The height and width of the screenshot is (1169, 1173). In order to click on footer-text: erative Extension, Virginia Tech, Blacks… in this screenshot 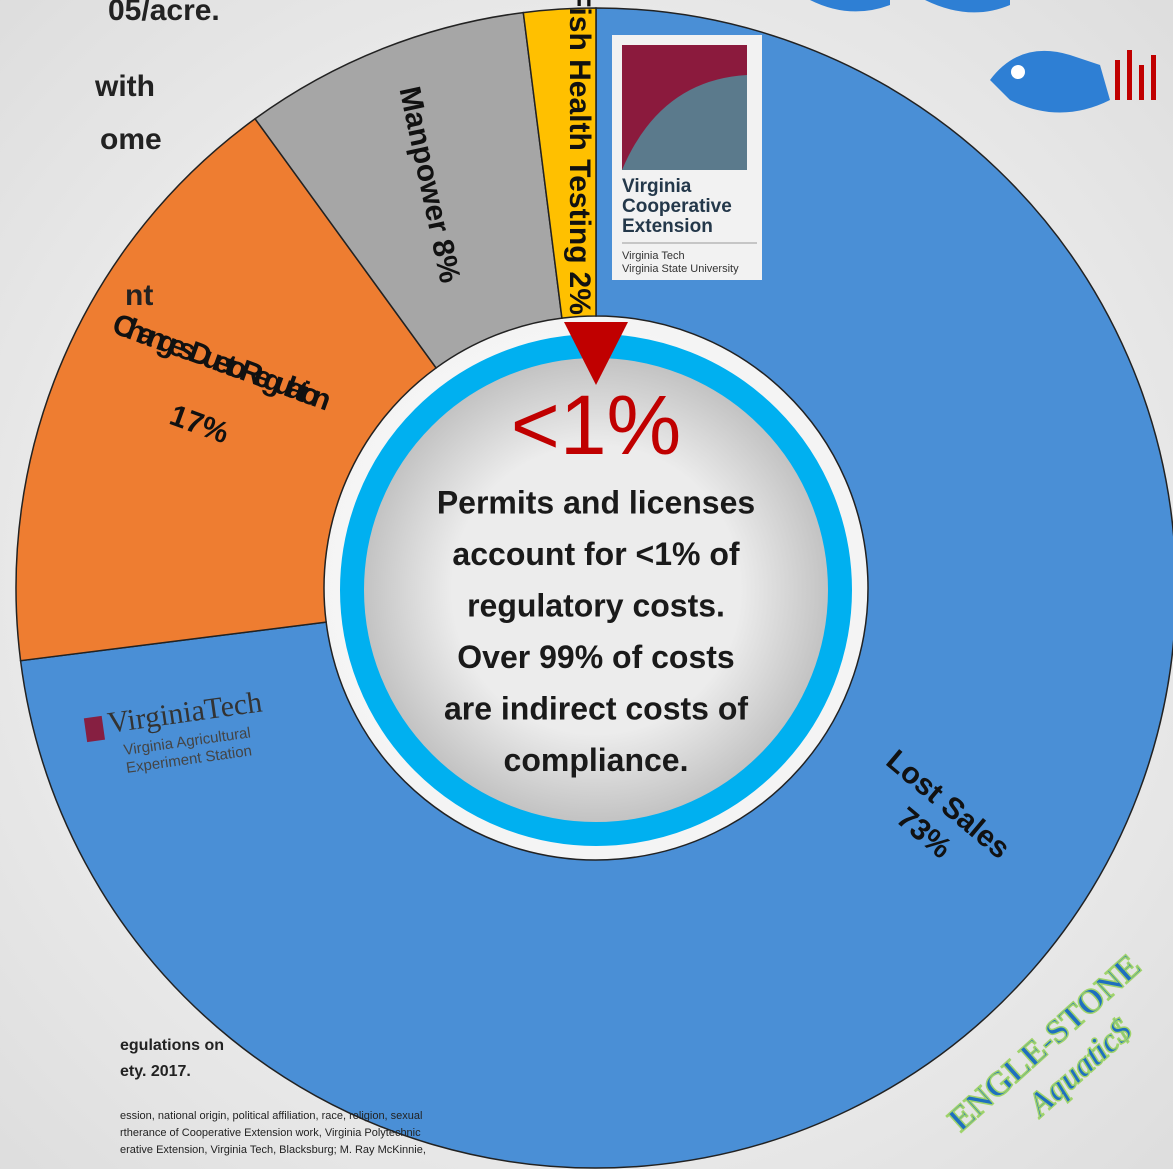, I will do `click(273, 1150)`.